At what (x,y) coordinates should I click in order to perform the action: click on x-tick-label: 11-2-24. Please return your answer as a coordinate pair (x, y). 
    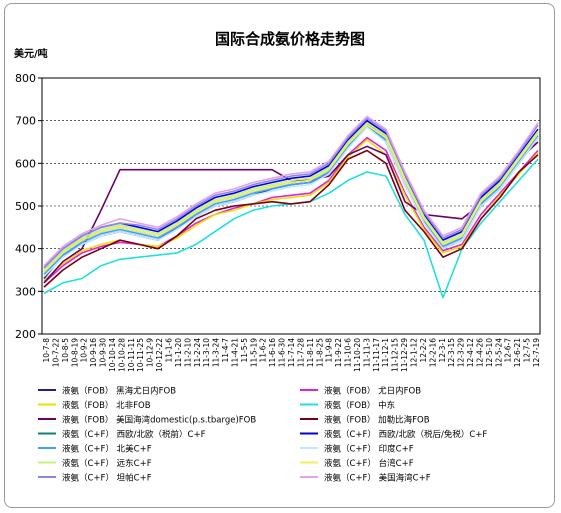
    Looking at the image, I should click on (197, 352).